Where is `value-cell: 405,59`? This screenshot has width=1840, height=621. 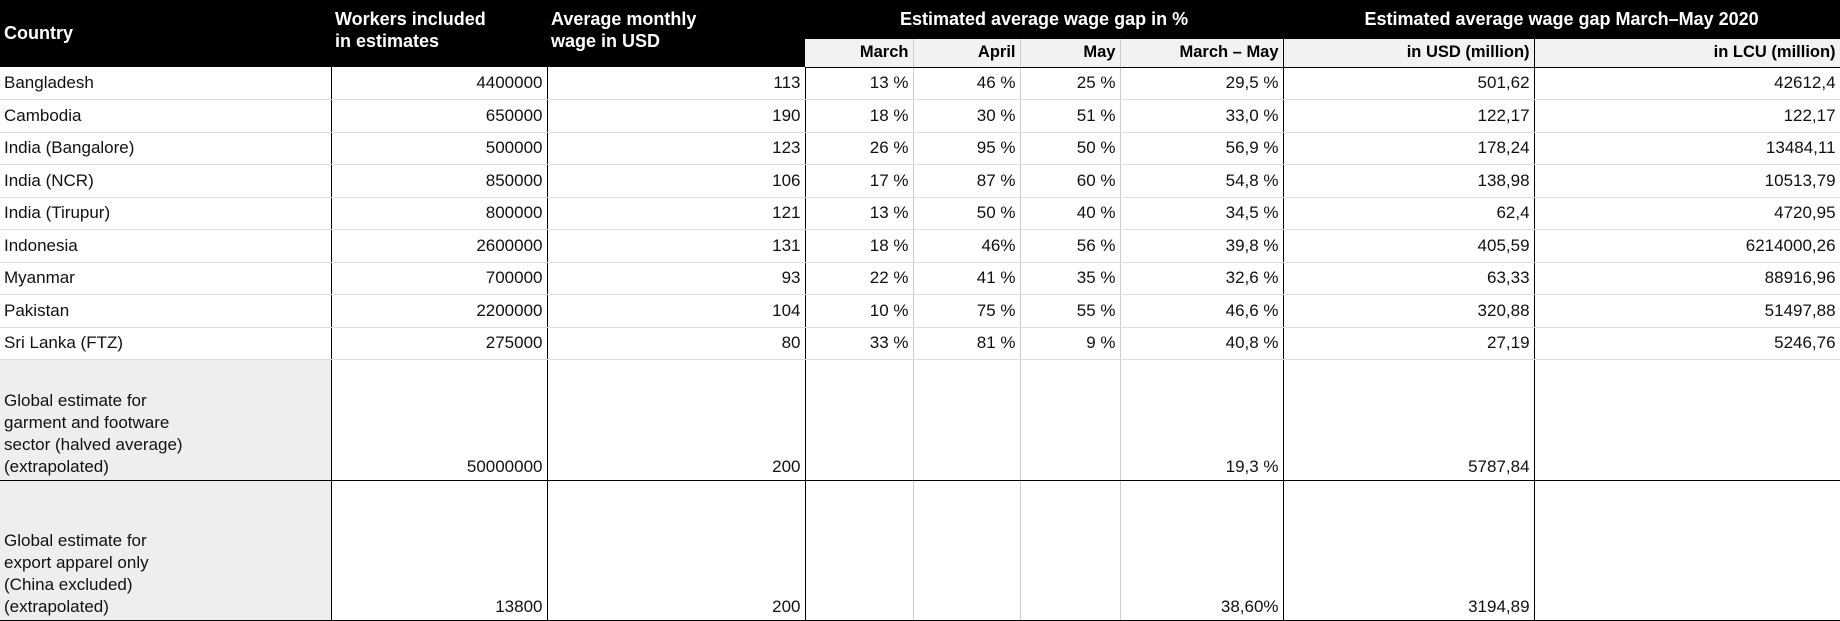
value-cell: 405,59 is located at coordinates (1409, 246).